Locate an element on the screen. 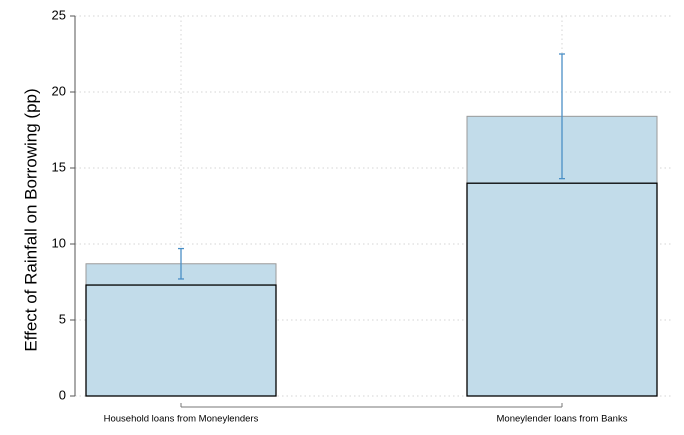 The width and height of the screenshot is (684, 435). y-tick-label: 10 is located at coordinates (59, 242).